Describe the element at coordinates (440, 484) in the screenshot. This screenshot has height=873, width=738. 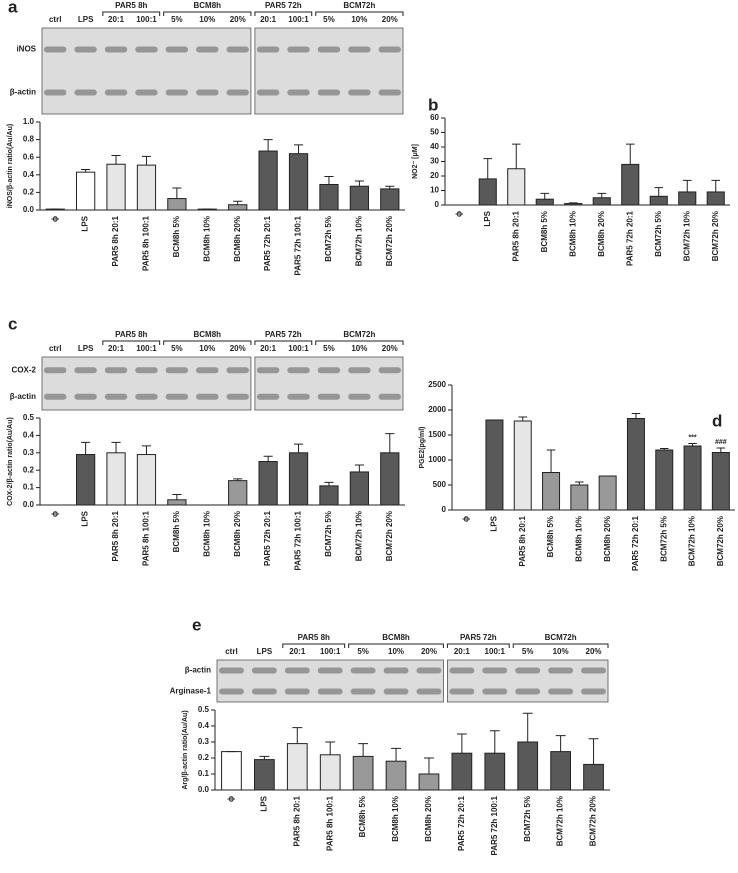
I see `y-tick-label: 500` at that location.